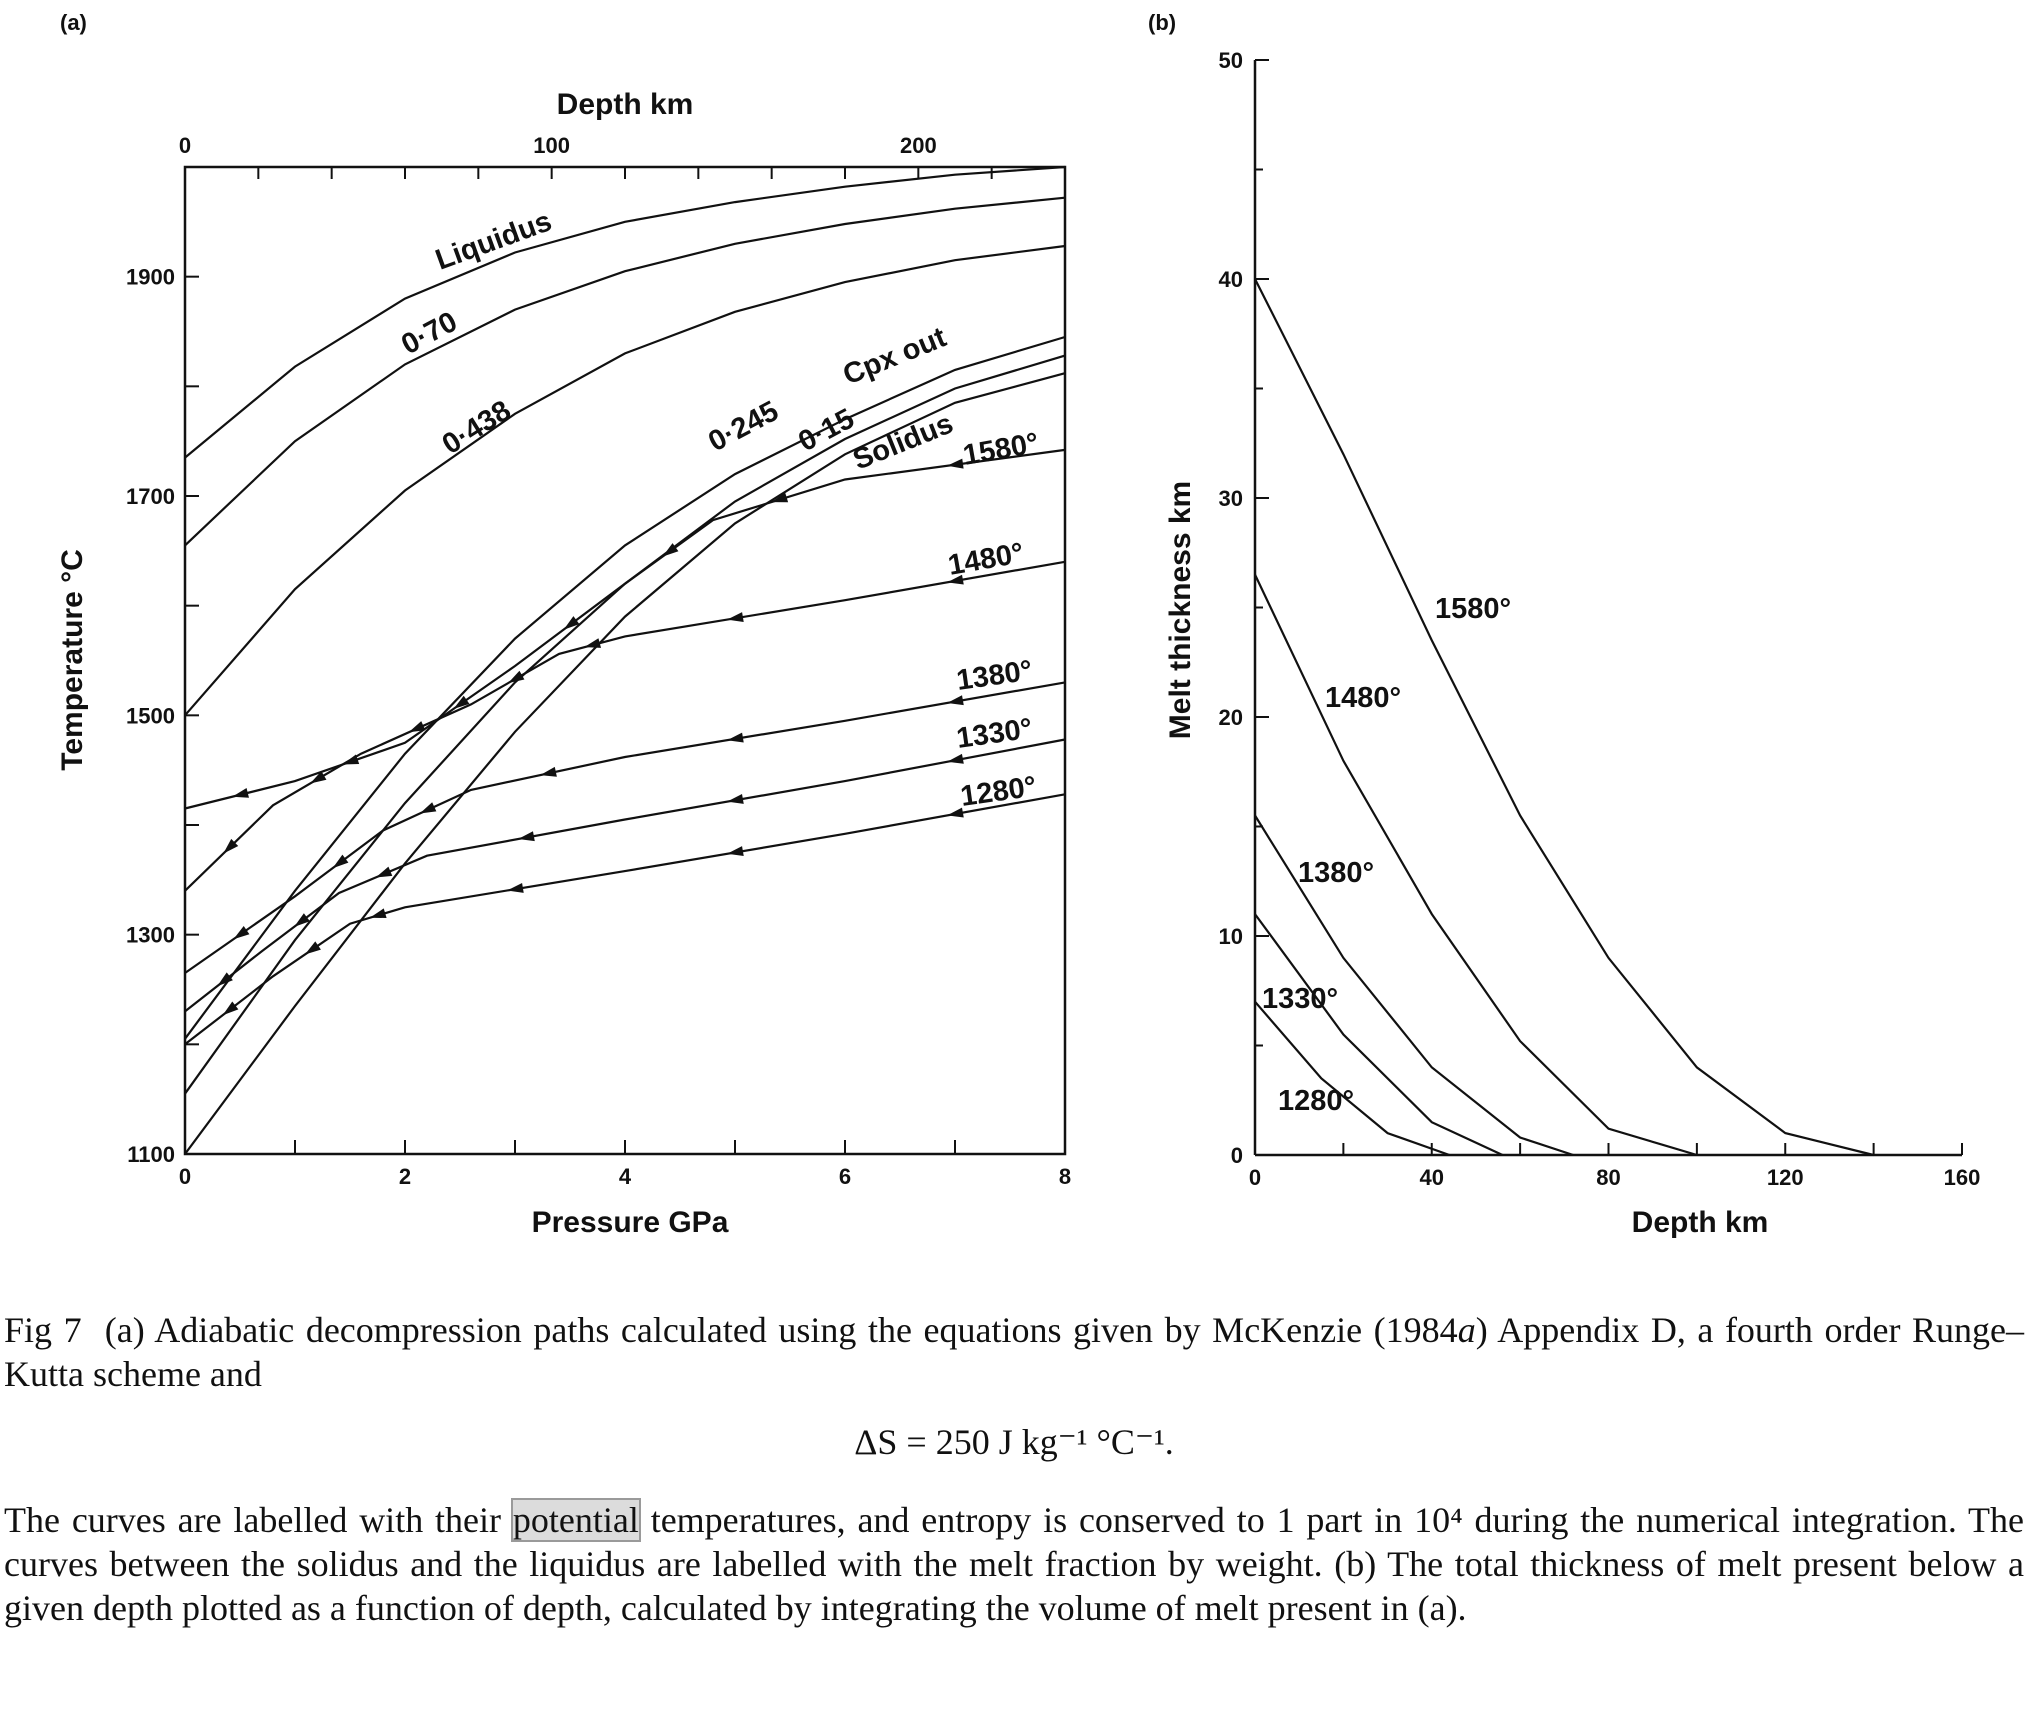 This screenshot has width=2028, height=1734. What do you see at coordinates (150, 935) in the screenshot?
I see `a-y-tick-label: 1300` at bounding box center [150, 935].